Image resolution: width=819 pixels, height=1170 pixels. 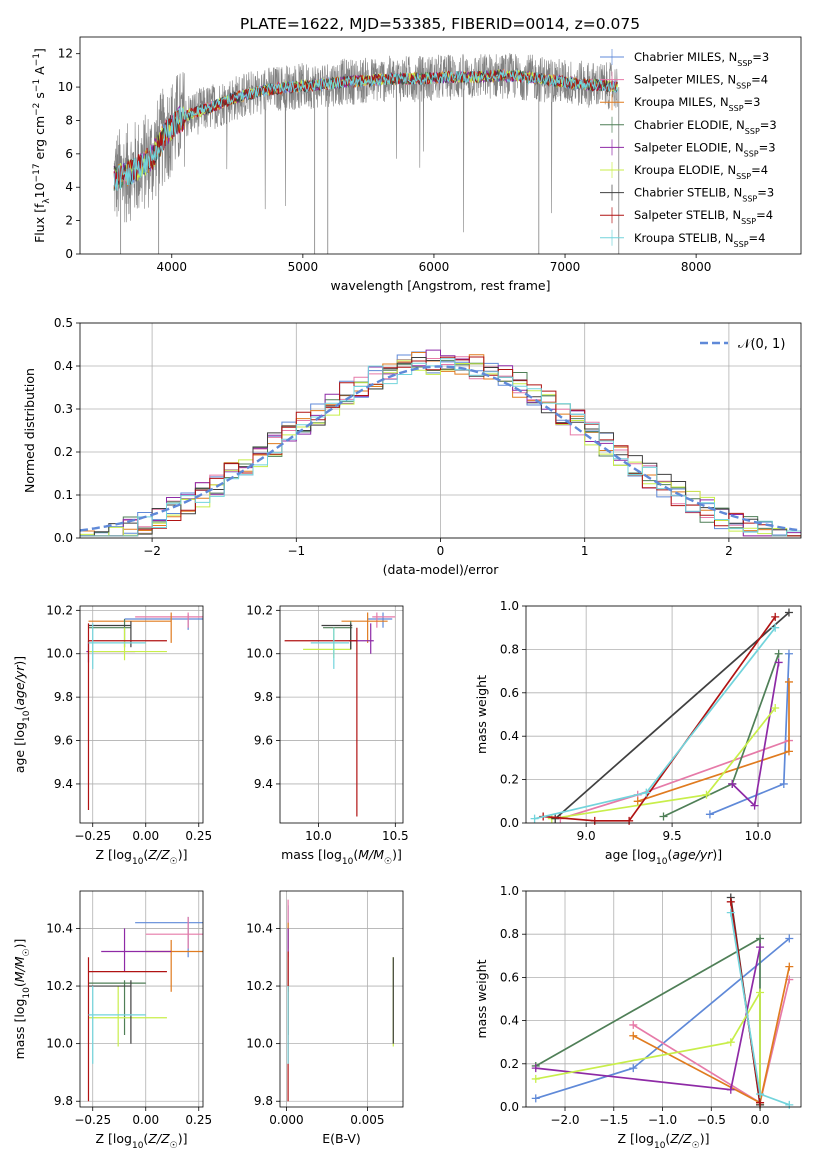 I want to click on x-axis-label: Z [log10(Z/Z☉)], so click(x=664, y=1141).